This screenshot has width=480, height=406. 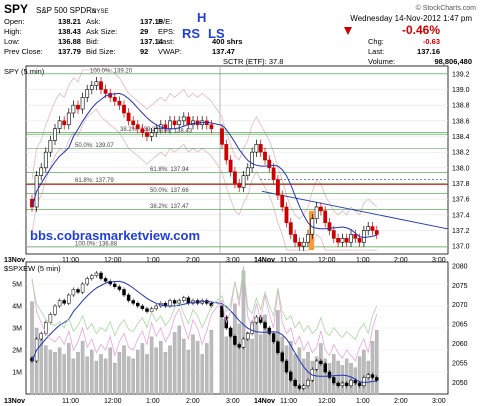 What do you see at coordinates (461, 106) in the screenshot?
I see `price-tick-label: 138.8` at bounding box center [461, 106].